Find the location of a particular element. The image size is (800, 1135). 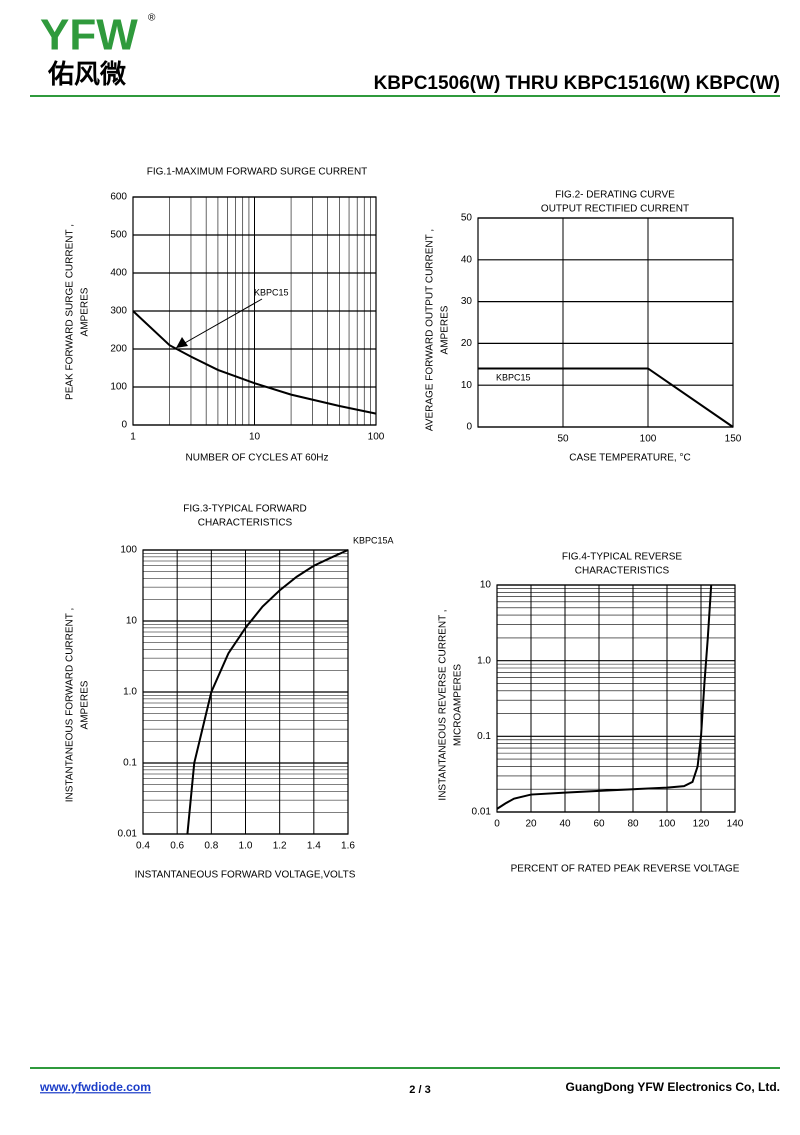

x-tick-label: 1.0 is located at coordinates (246, 846).